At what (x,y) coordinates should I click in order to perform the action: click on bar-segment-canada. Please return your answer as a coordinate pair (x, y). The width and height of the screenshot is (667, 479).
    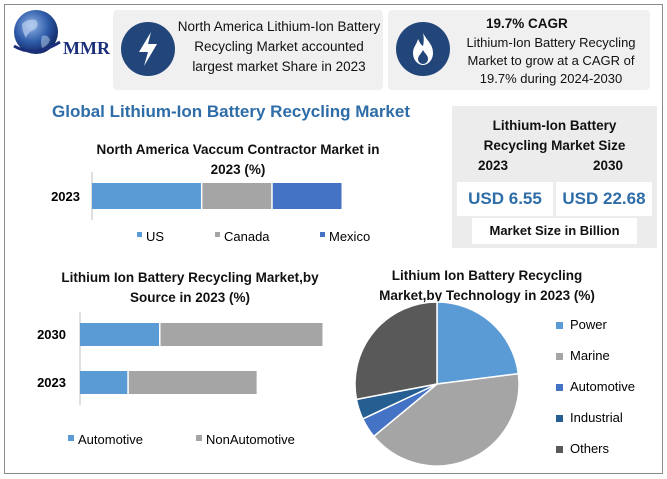
    Looking at the image, I should click on (237, 196).